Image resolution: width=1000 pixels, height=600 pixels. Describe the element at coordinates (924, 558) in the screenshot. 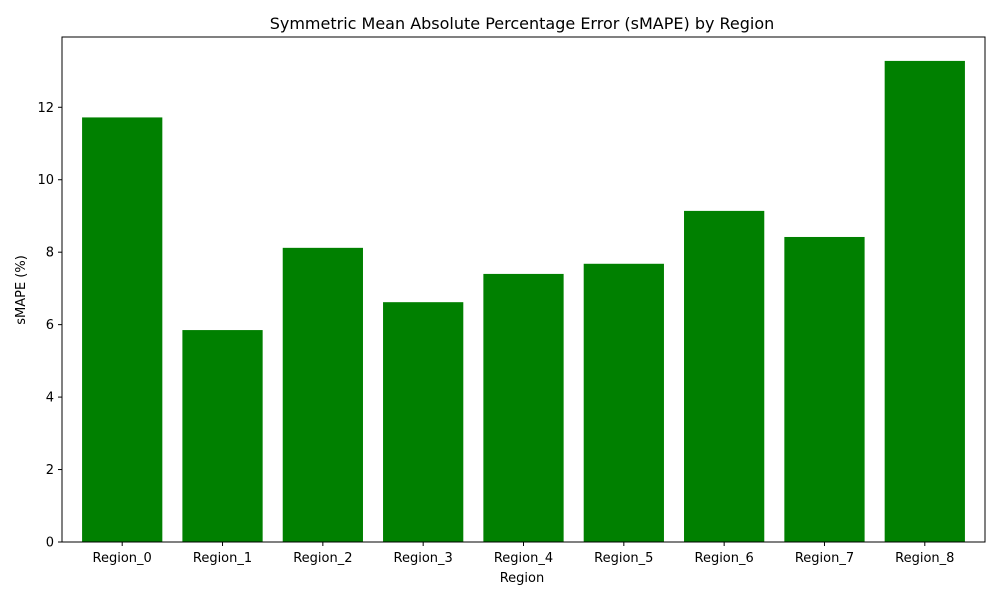

I see `x-tick-label: Region_8` at that location.